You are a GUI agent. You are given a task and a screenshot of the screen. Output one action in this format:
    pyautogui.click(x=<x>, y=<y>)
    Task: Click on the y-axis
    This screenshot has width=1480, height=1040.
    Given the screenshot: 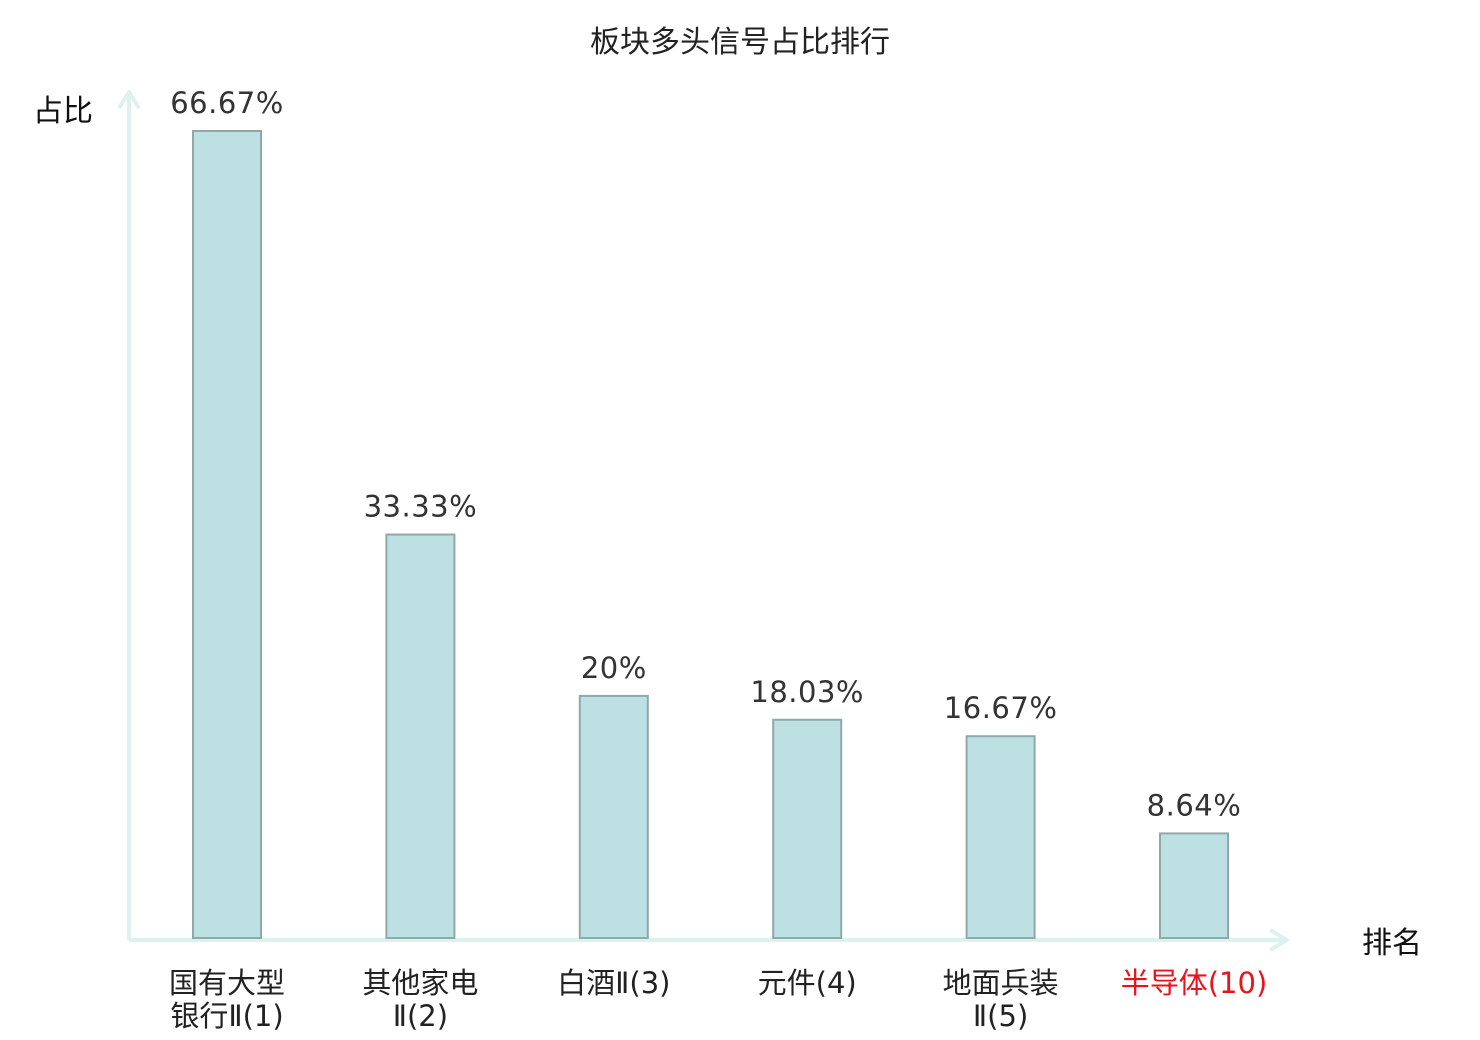 What is the action you would take?
    pyautogui.click(x=129, y=515)
    